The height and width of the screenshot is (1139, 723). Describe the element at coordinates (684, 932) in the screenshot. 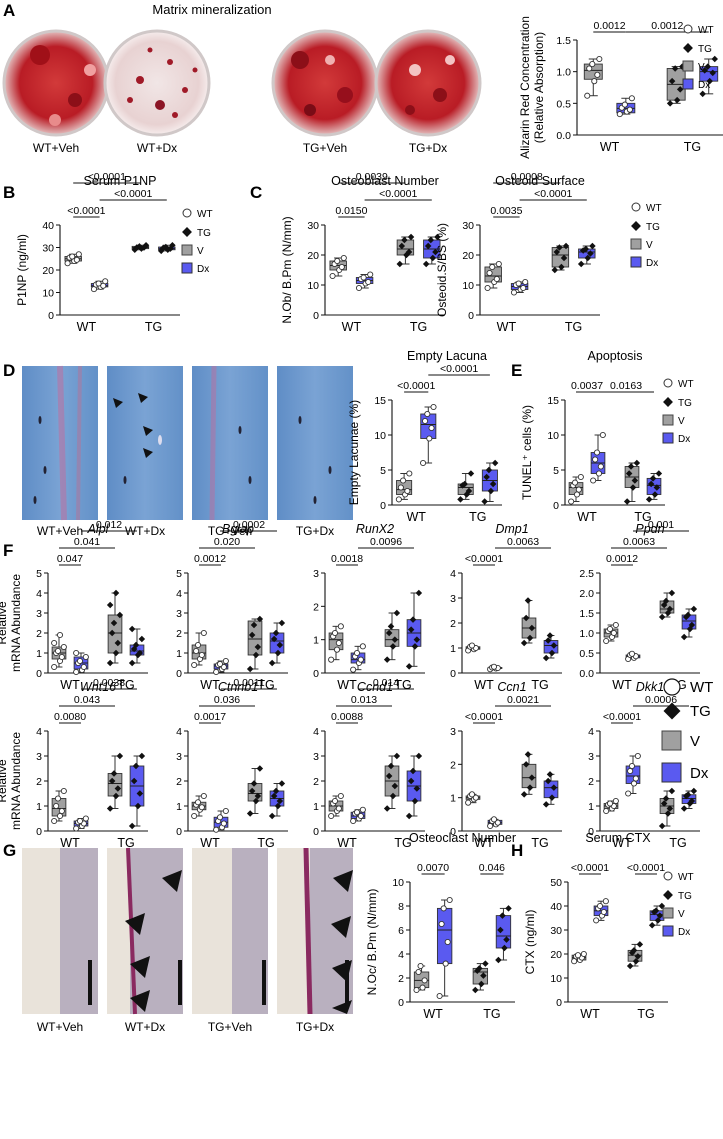

I see `legend-dx-label: Dx` at that location.